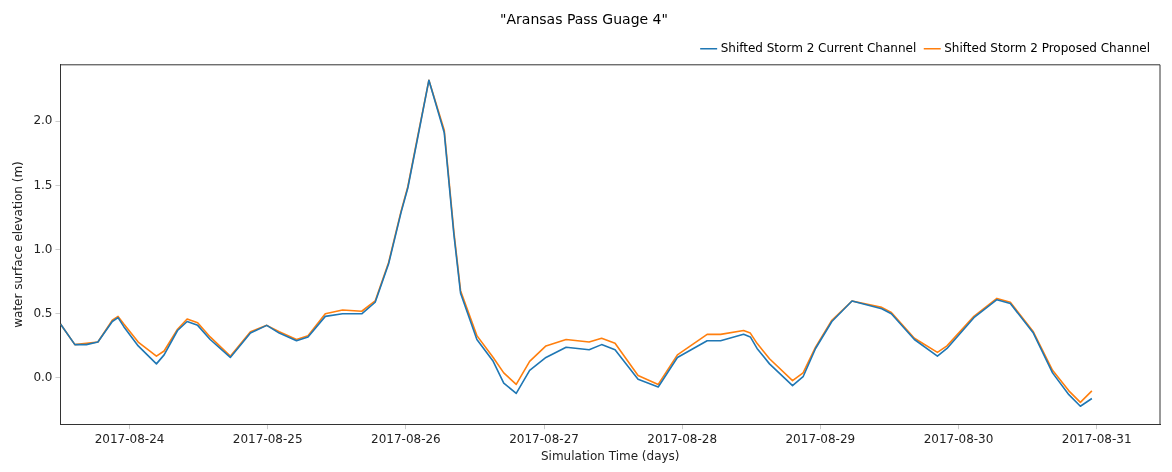 Image resolution: width=1172 pixels, height=472 pixels. What do you see at coordinates (958, 438) in the screenshot?
I see `x-tick-label: 2017-08-30` at bounding box center [958, 438].